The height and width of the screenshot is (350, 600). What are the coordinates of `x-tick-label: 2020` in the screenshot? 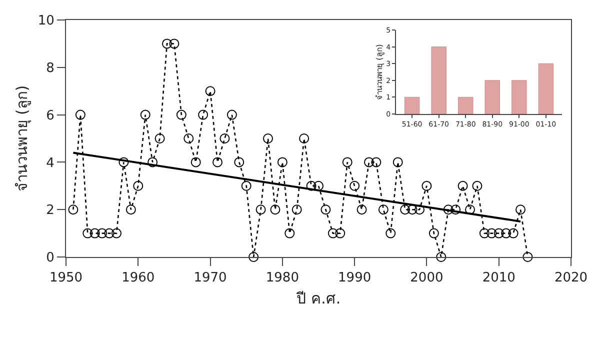 It's located at (571, 278).